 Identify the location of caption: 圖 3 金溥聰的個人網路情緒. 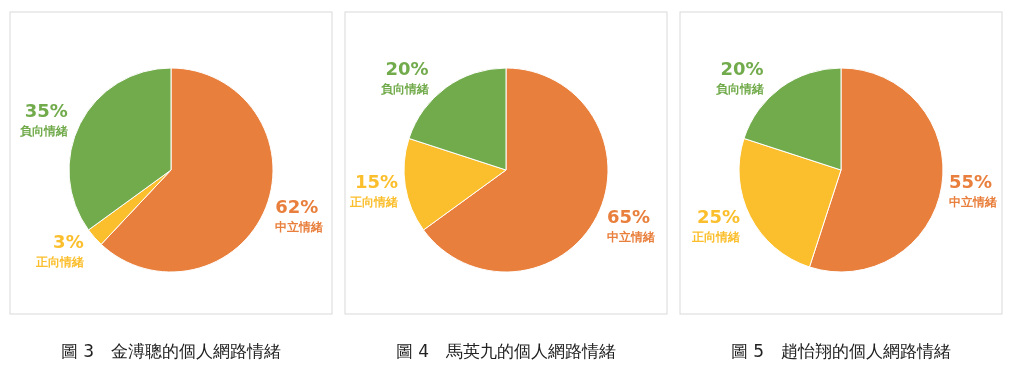
(171, 351).